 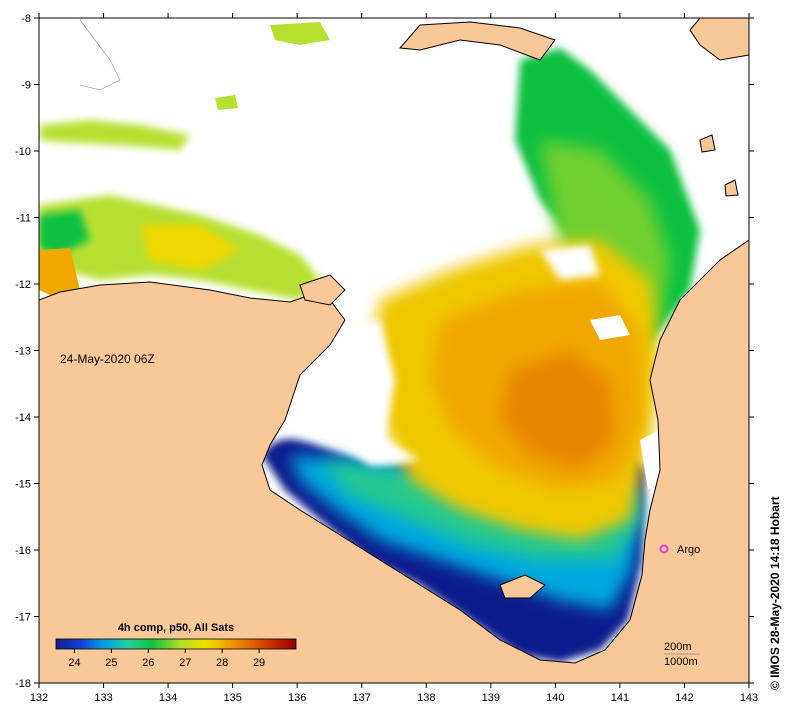 I want to click on y-tick-label: -16, so click(x=23, y=551).